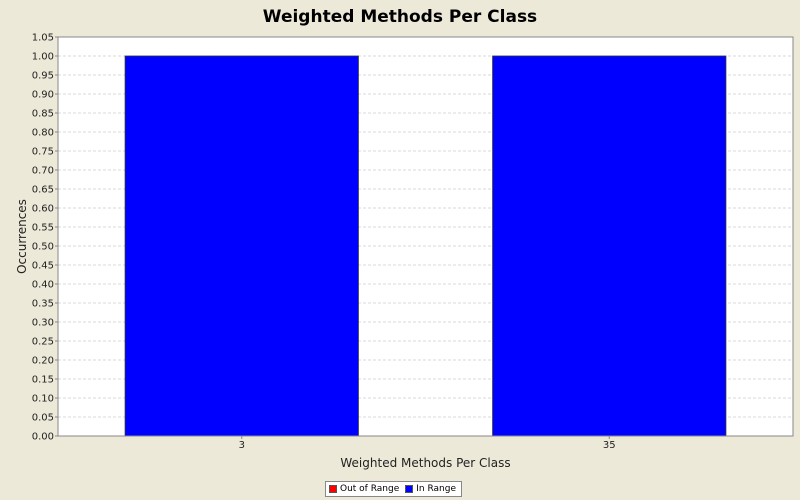 This screenshot has height=500, width=800. What do you see at coordinates (333, 489) in the screenshot?
I see `legend-swatch-out-of-range` at bounding box center [333, 489].